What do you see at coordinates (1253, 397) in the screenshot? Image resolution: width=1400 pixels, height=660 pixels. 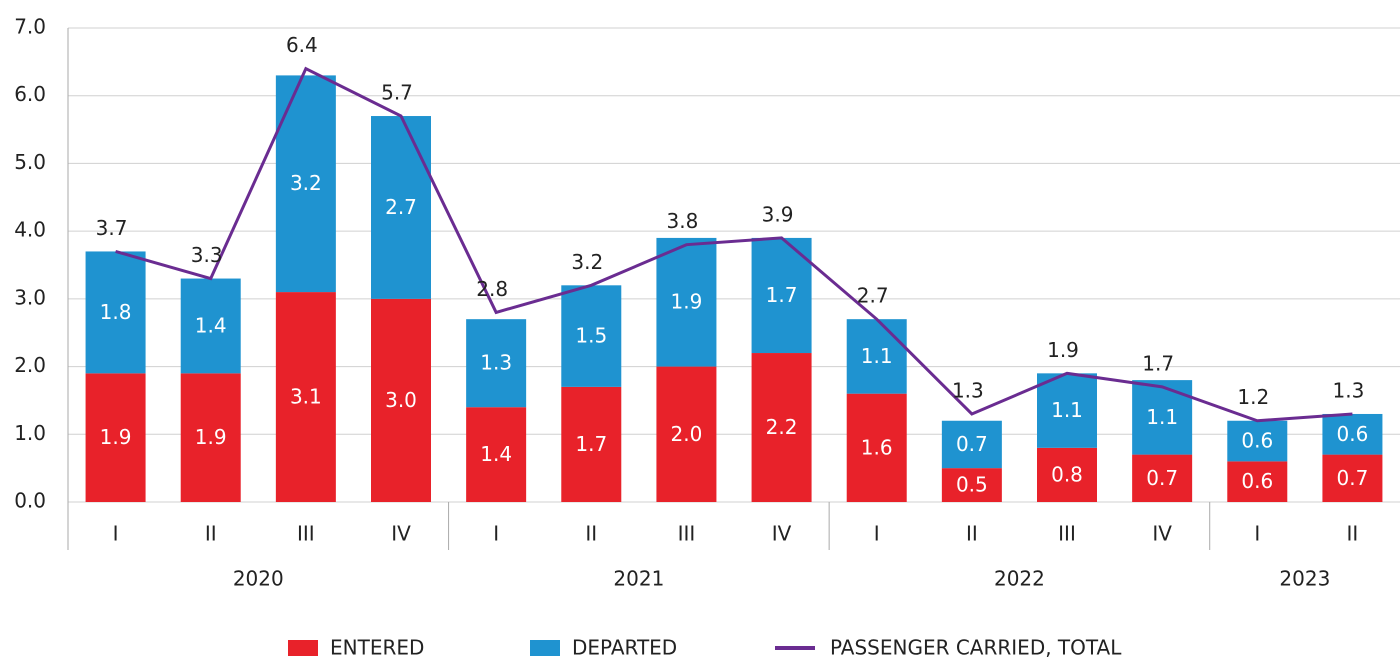 I see `line-label: 1.2` at bounding box center [1253, 397].